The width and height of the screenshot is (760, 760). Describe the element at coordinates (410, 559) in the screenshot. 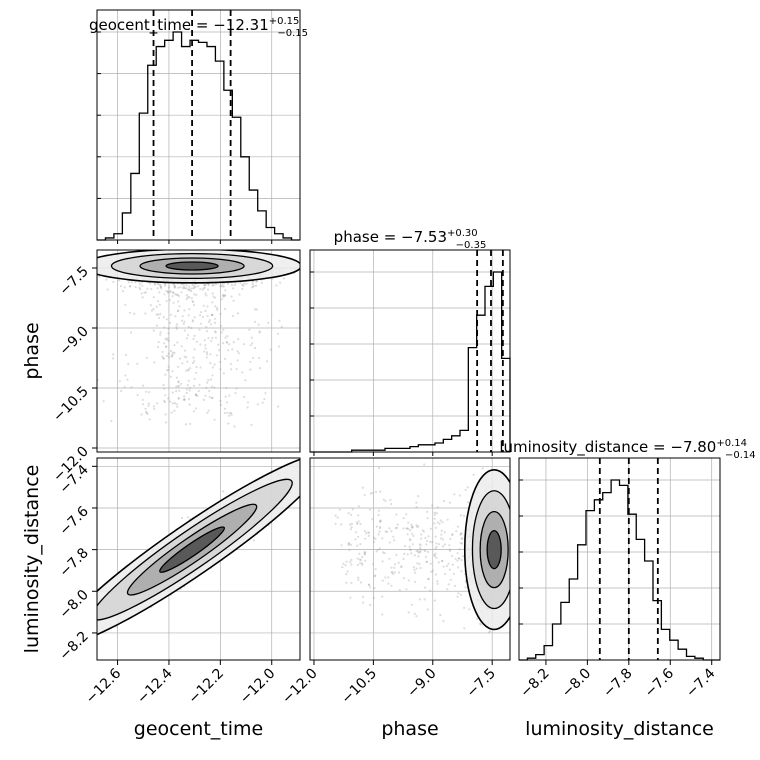

I see `scatter-panel-phase-luminosity_distance` at that location.